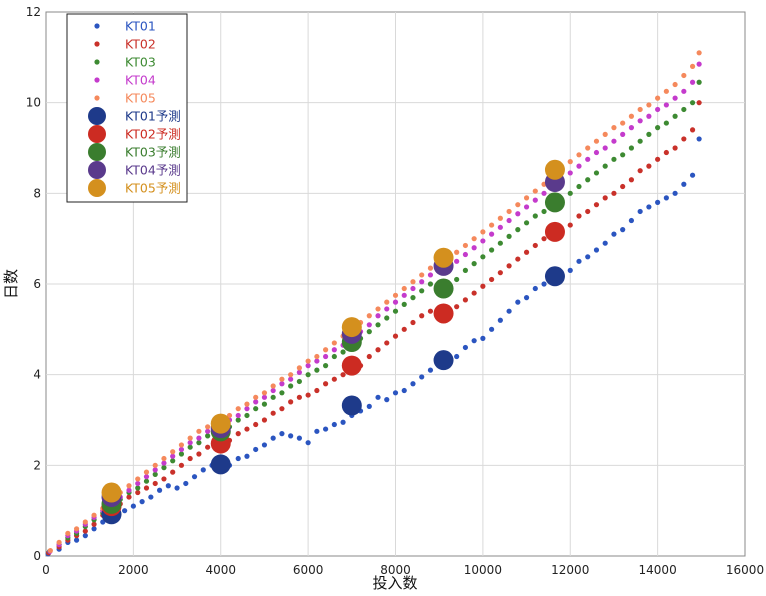  Describe the element at coordinates (140, 62) in the screenshot. I see `legend-label: KT03` at that location.